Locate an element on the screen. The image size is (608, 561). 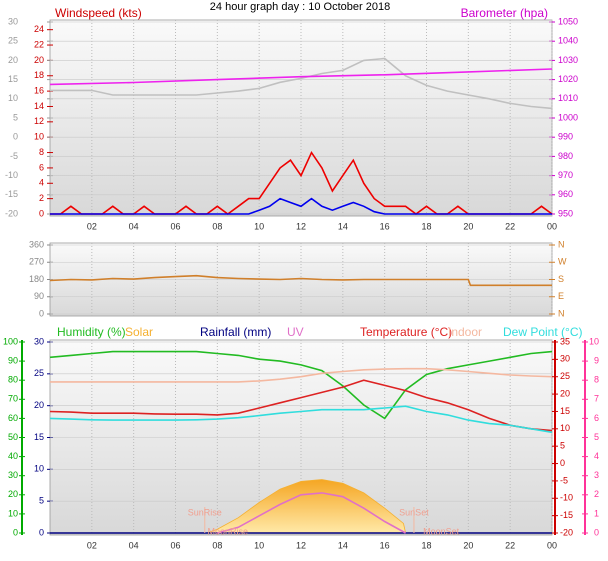
y-tick-label: S is located at coordinates (561, 279).